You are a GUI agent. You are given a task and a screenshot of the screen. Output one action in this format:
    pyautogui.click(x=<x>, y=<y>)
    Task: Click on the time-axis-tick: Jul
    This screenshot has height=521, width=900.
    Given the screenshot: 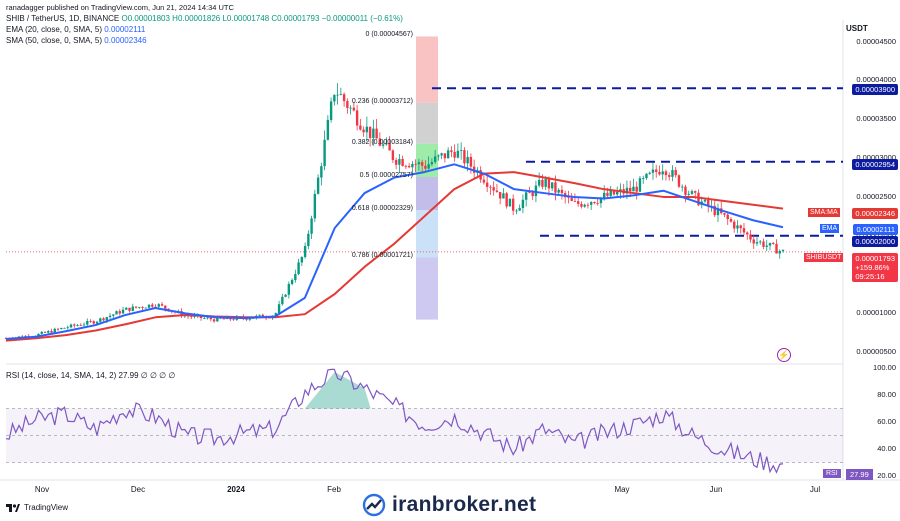 What is the action you would take?
    pyautogui.click(x=815, y=489)
    